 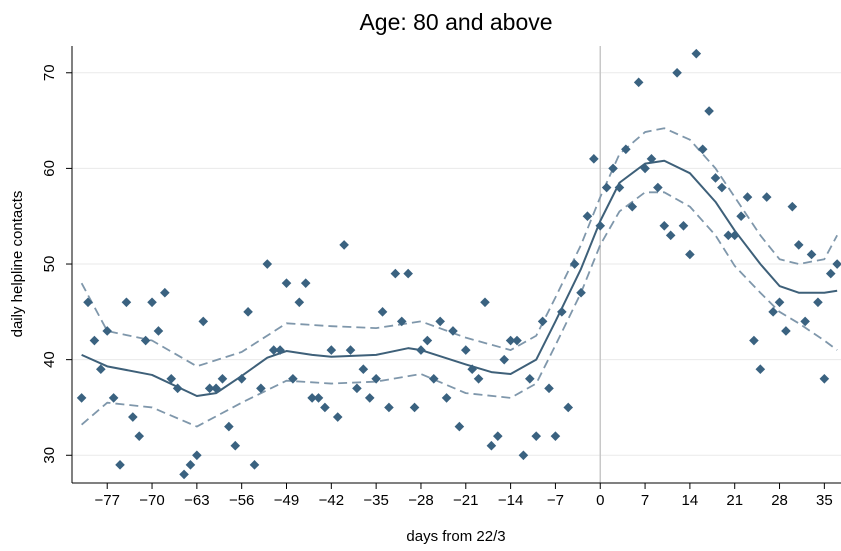 What do you see at coordinates (49, 359) in the screenshot?
I see `y-tick-label: 40` at bounding box center [49, 359].